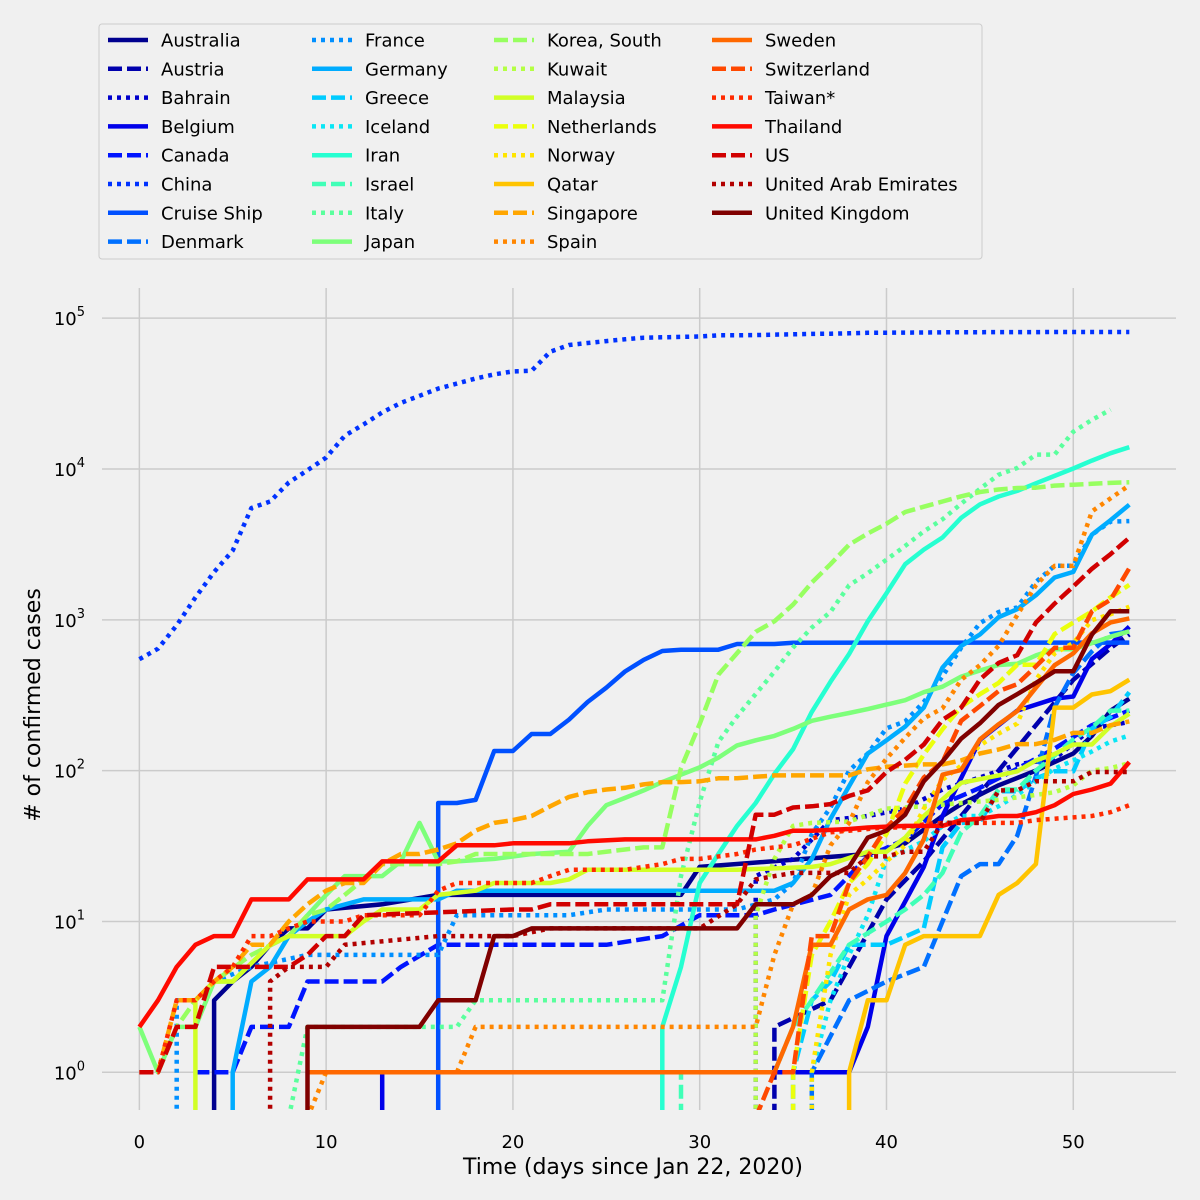  What do you see at coordinates (799, 98) in the screenshot?
I see `legend-label: Taiwan*` at bounding box center [799, 98].